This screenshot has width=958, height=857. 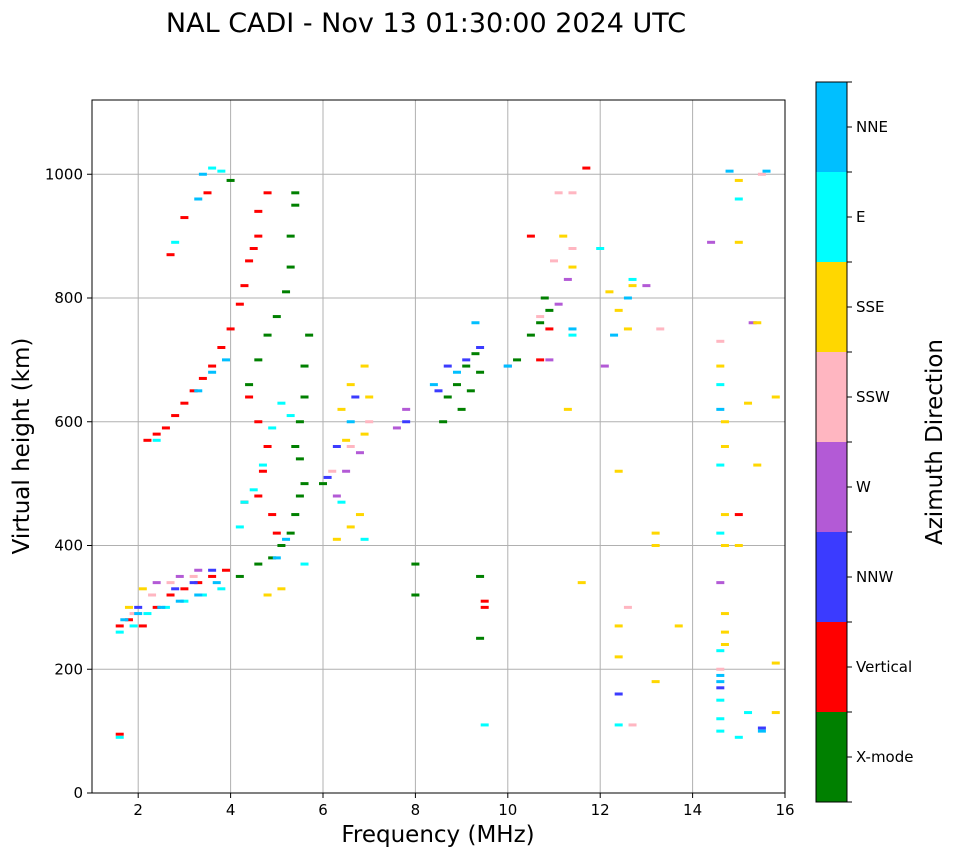 What do you see at coordinates (600, 810) in the screenshot?
I see `x-tick-label: 12` at bounding box center [600, 810].